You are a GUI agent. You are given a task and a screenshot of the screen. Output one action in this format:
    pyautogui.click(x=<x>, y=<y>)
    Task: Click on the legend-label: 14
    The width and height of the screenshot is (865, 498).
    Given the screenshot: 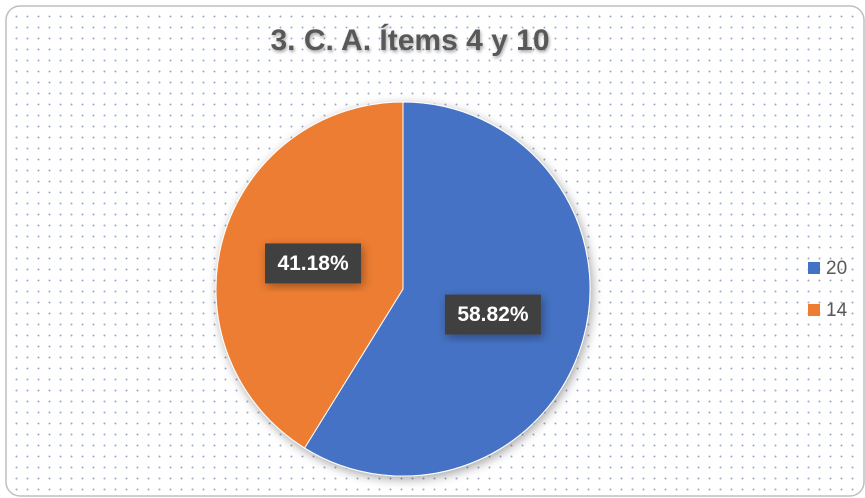 What is the action you would take?
    pyautogui.click(x=837, y=310)
    